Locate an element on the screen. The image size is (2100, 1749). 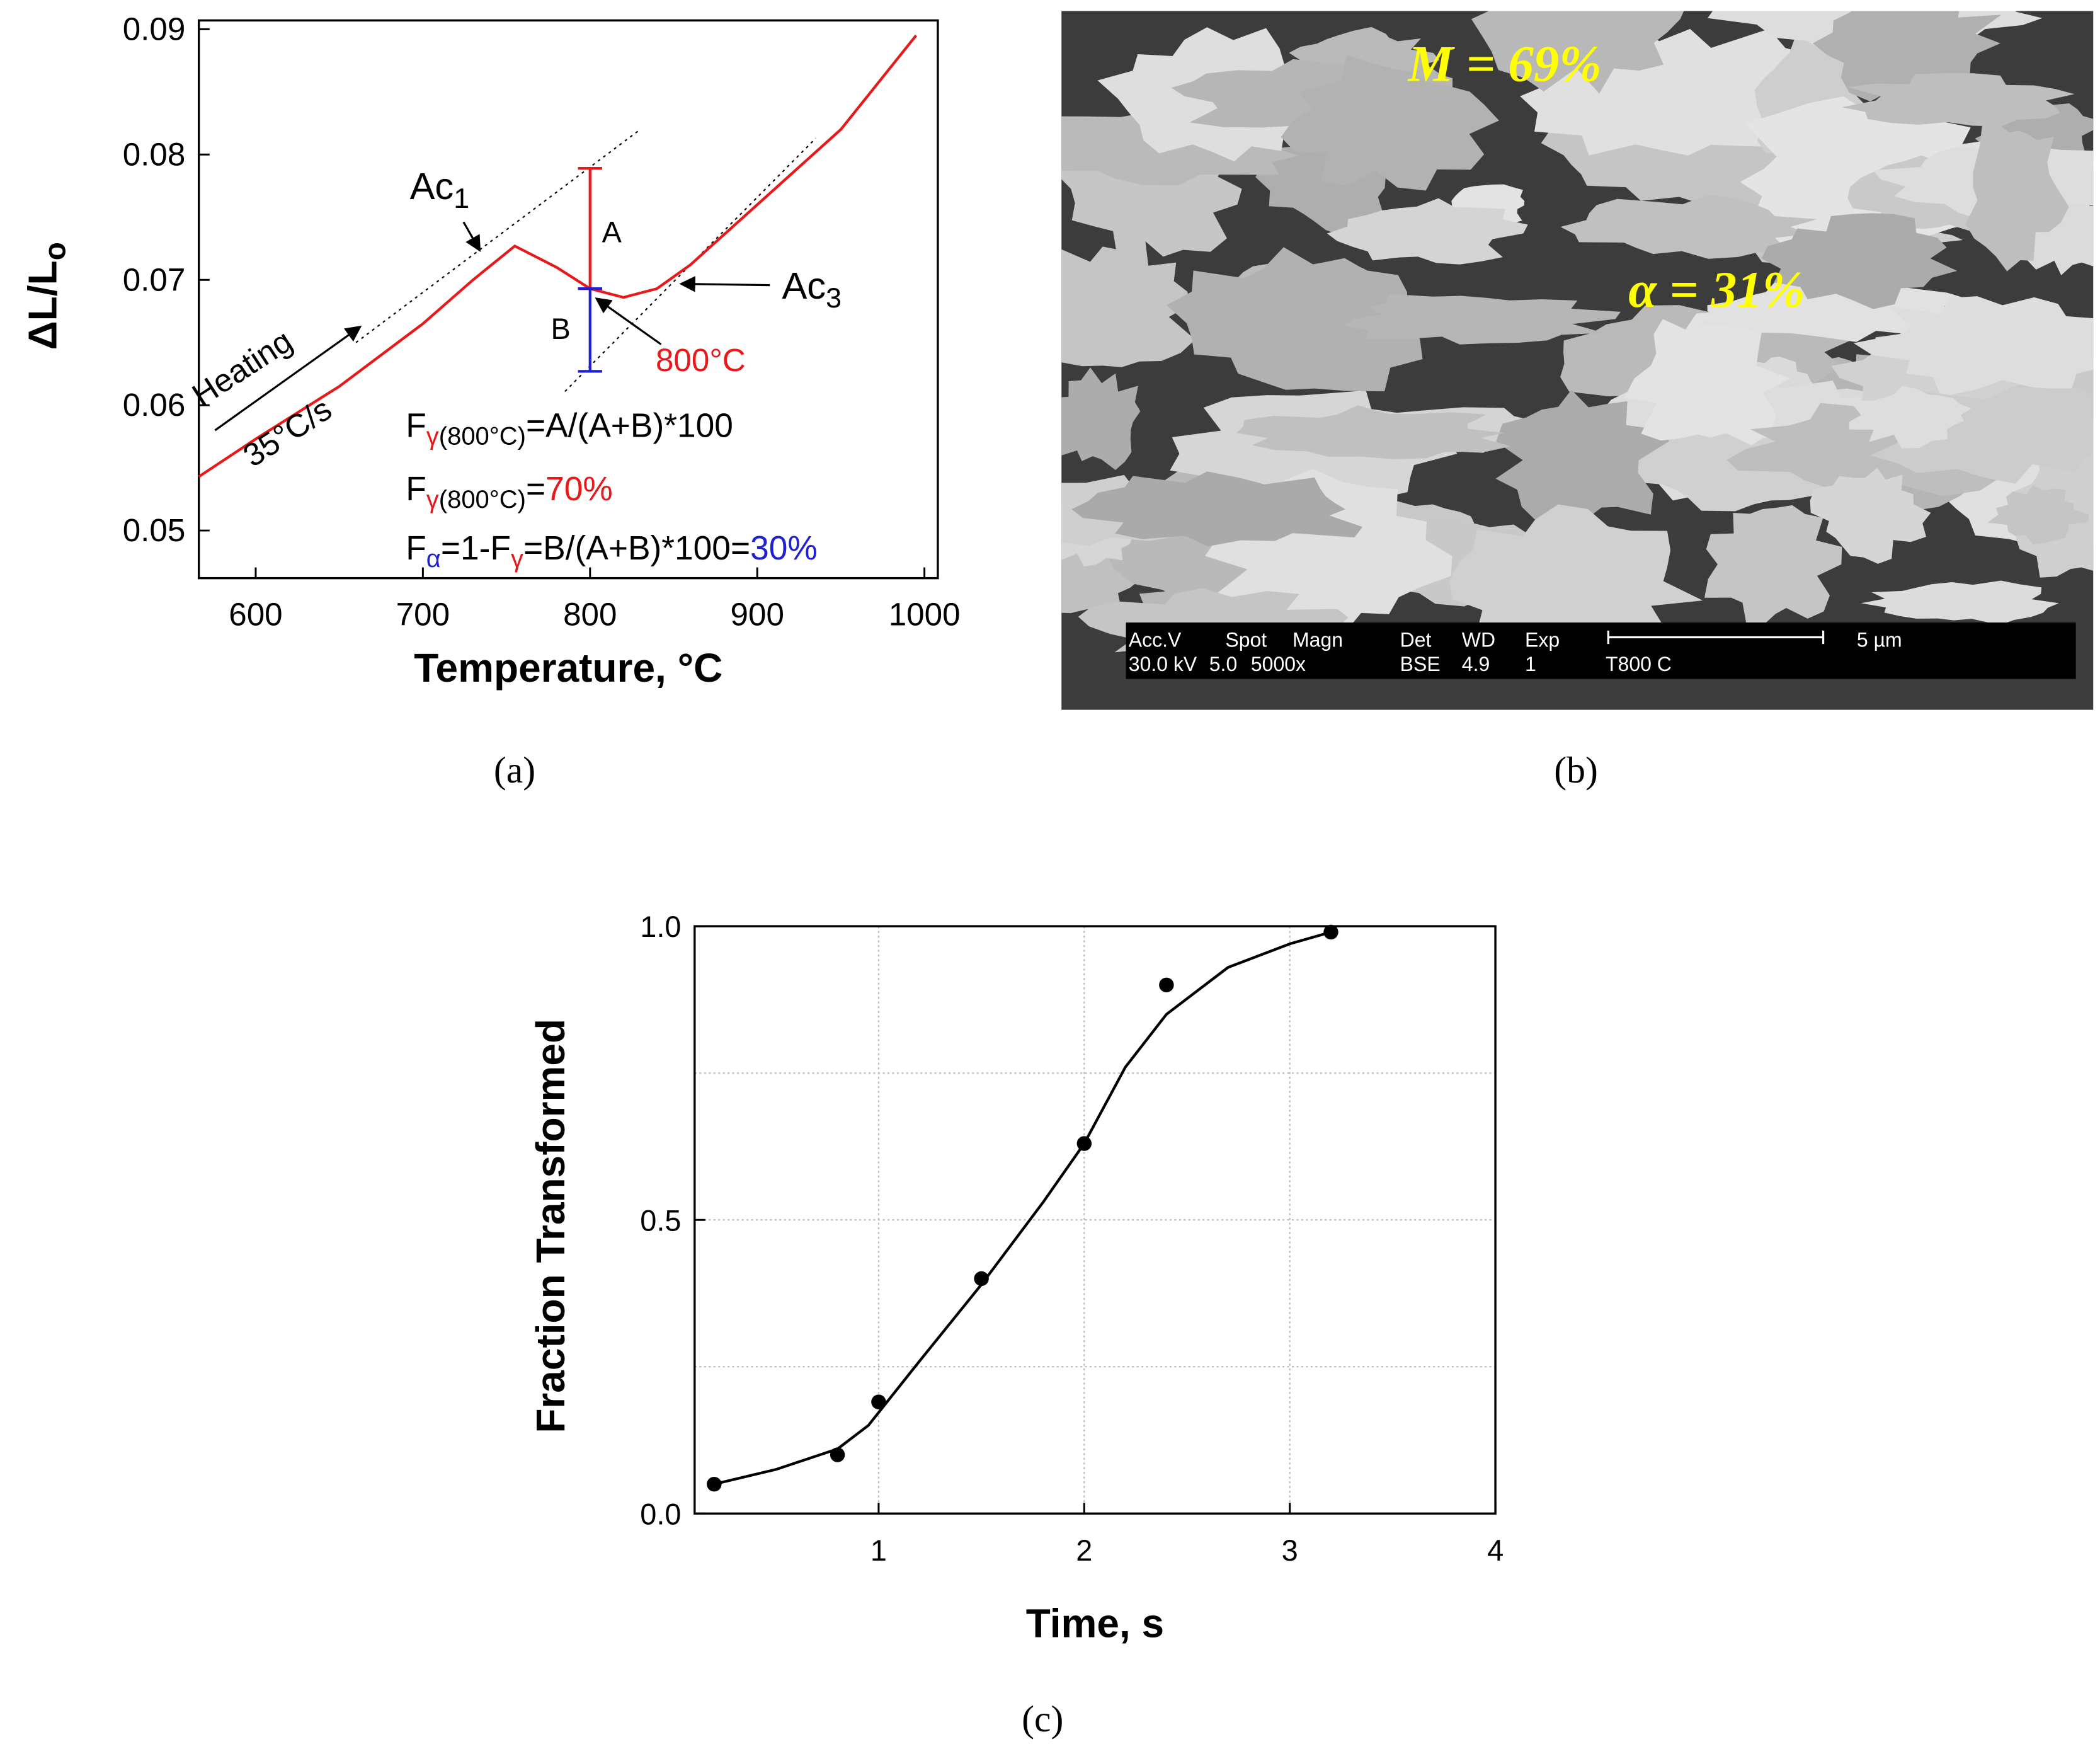
tangent-line is located at coordinates (690, 264).